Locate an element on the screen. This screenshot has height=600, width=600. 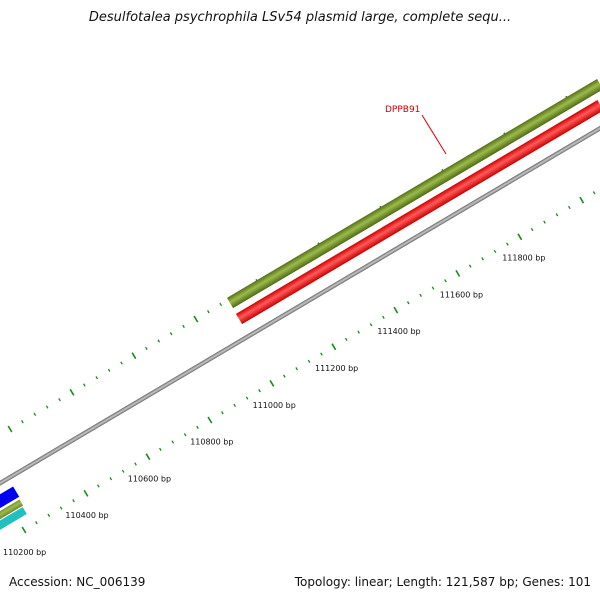
gene-feature-cyan is located at coordinates (13, 524).